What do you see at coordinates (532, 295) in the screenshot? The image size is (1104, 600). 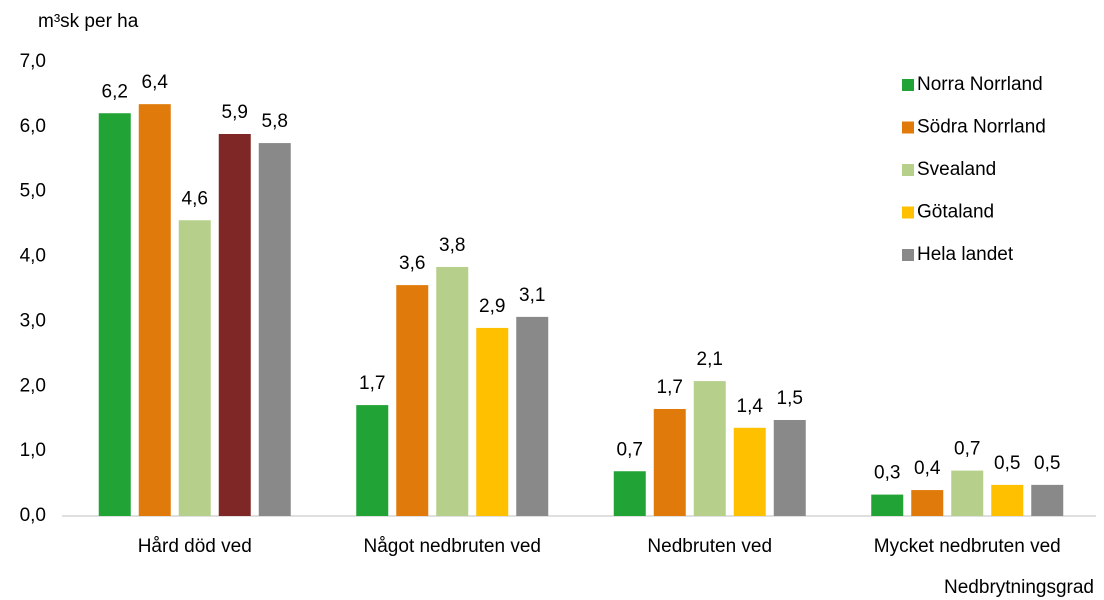 I see `data-label: 3,1` at bounding box center [532, 295].